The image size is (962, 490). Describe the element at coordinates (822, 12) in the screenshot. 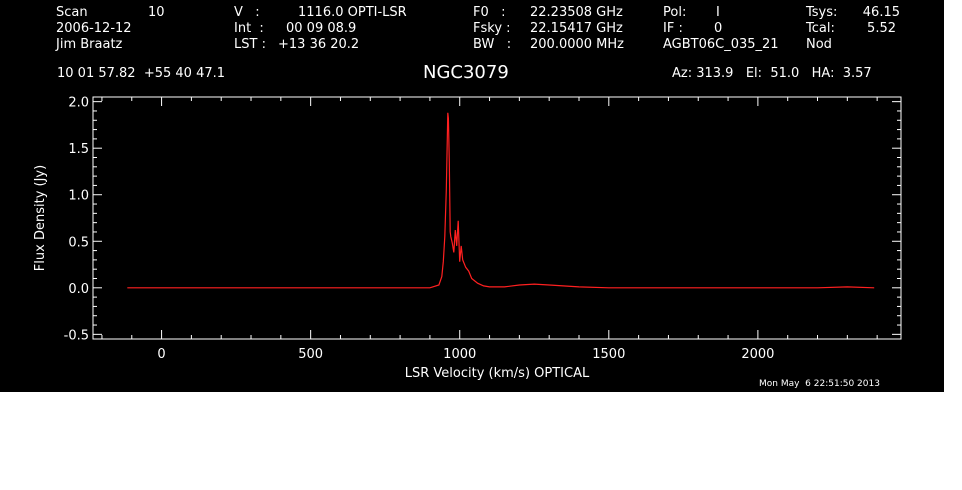

I see `tsys-label: Tsys:` at that location.